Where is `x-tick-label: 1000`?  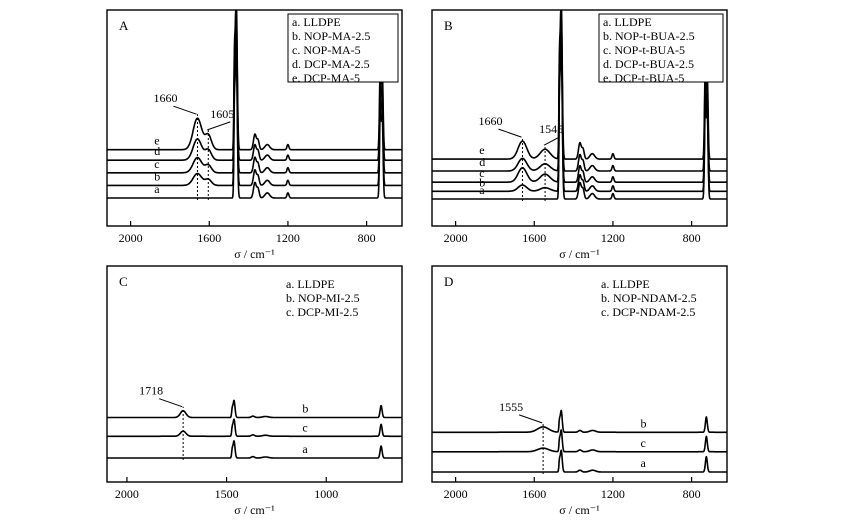 x-tick-label: 1000 is located at coordinates (326, 494).